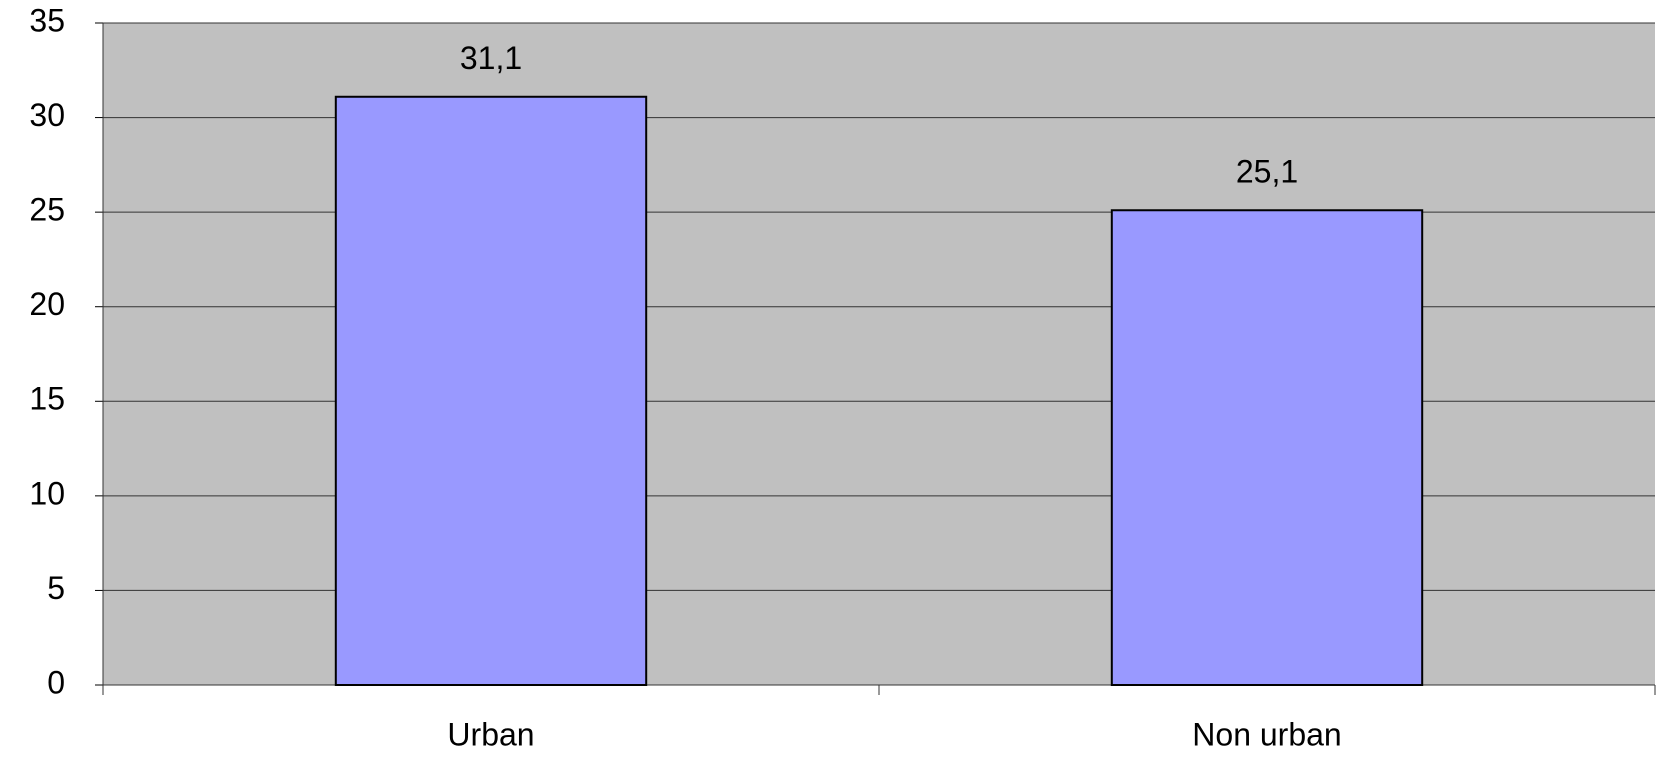  What do you see at coordinates (47, 304) in the screenshot?
I see `y-tick-label: 20` at bounding box center [47, 304].